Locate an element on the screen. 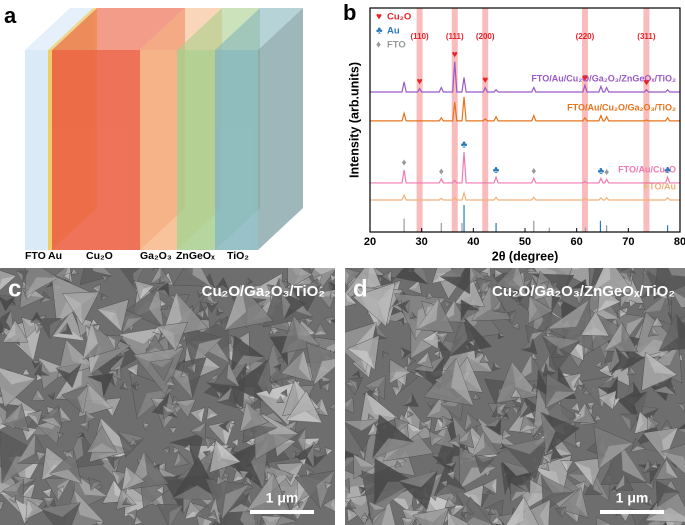 This screenshot has height=525, width=685. layer-label: TiO₂ is located at coordinates (238, 256).